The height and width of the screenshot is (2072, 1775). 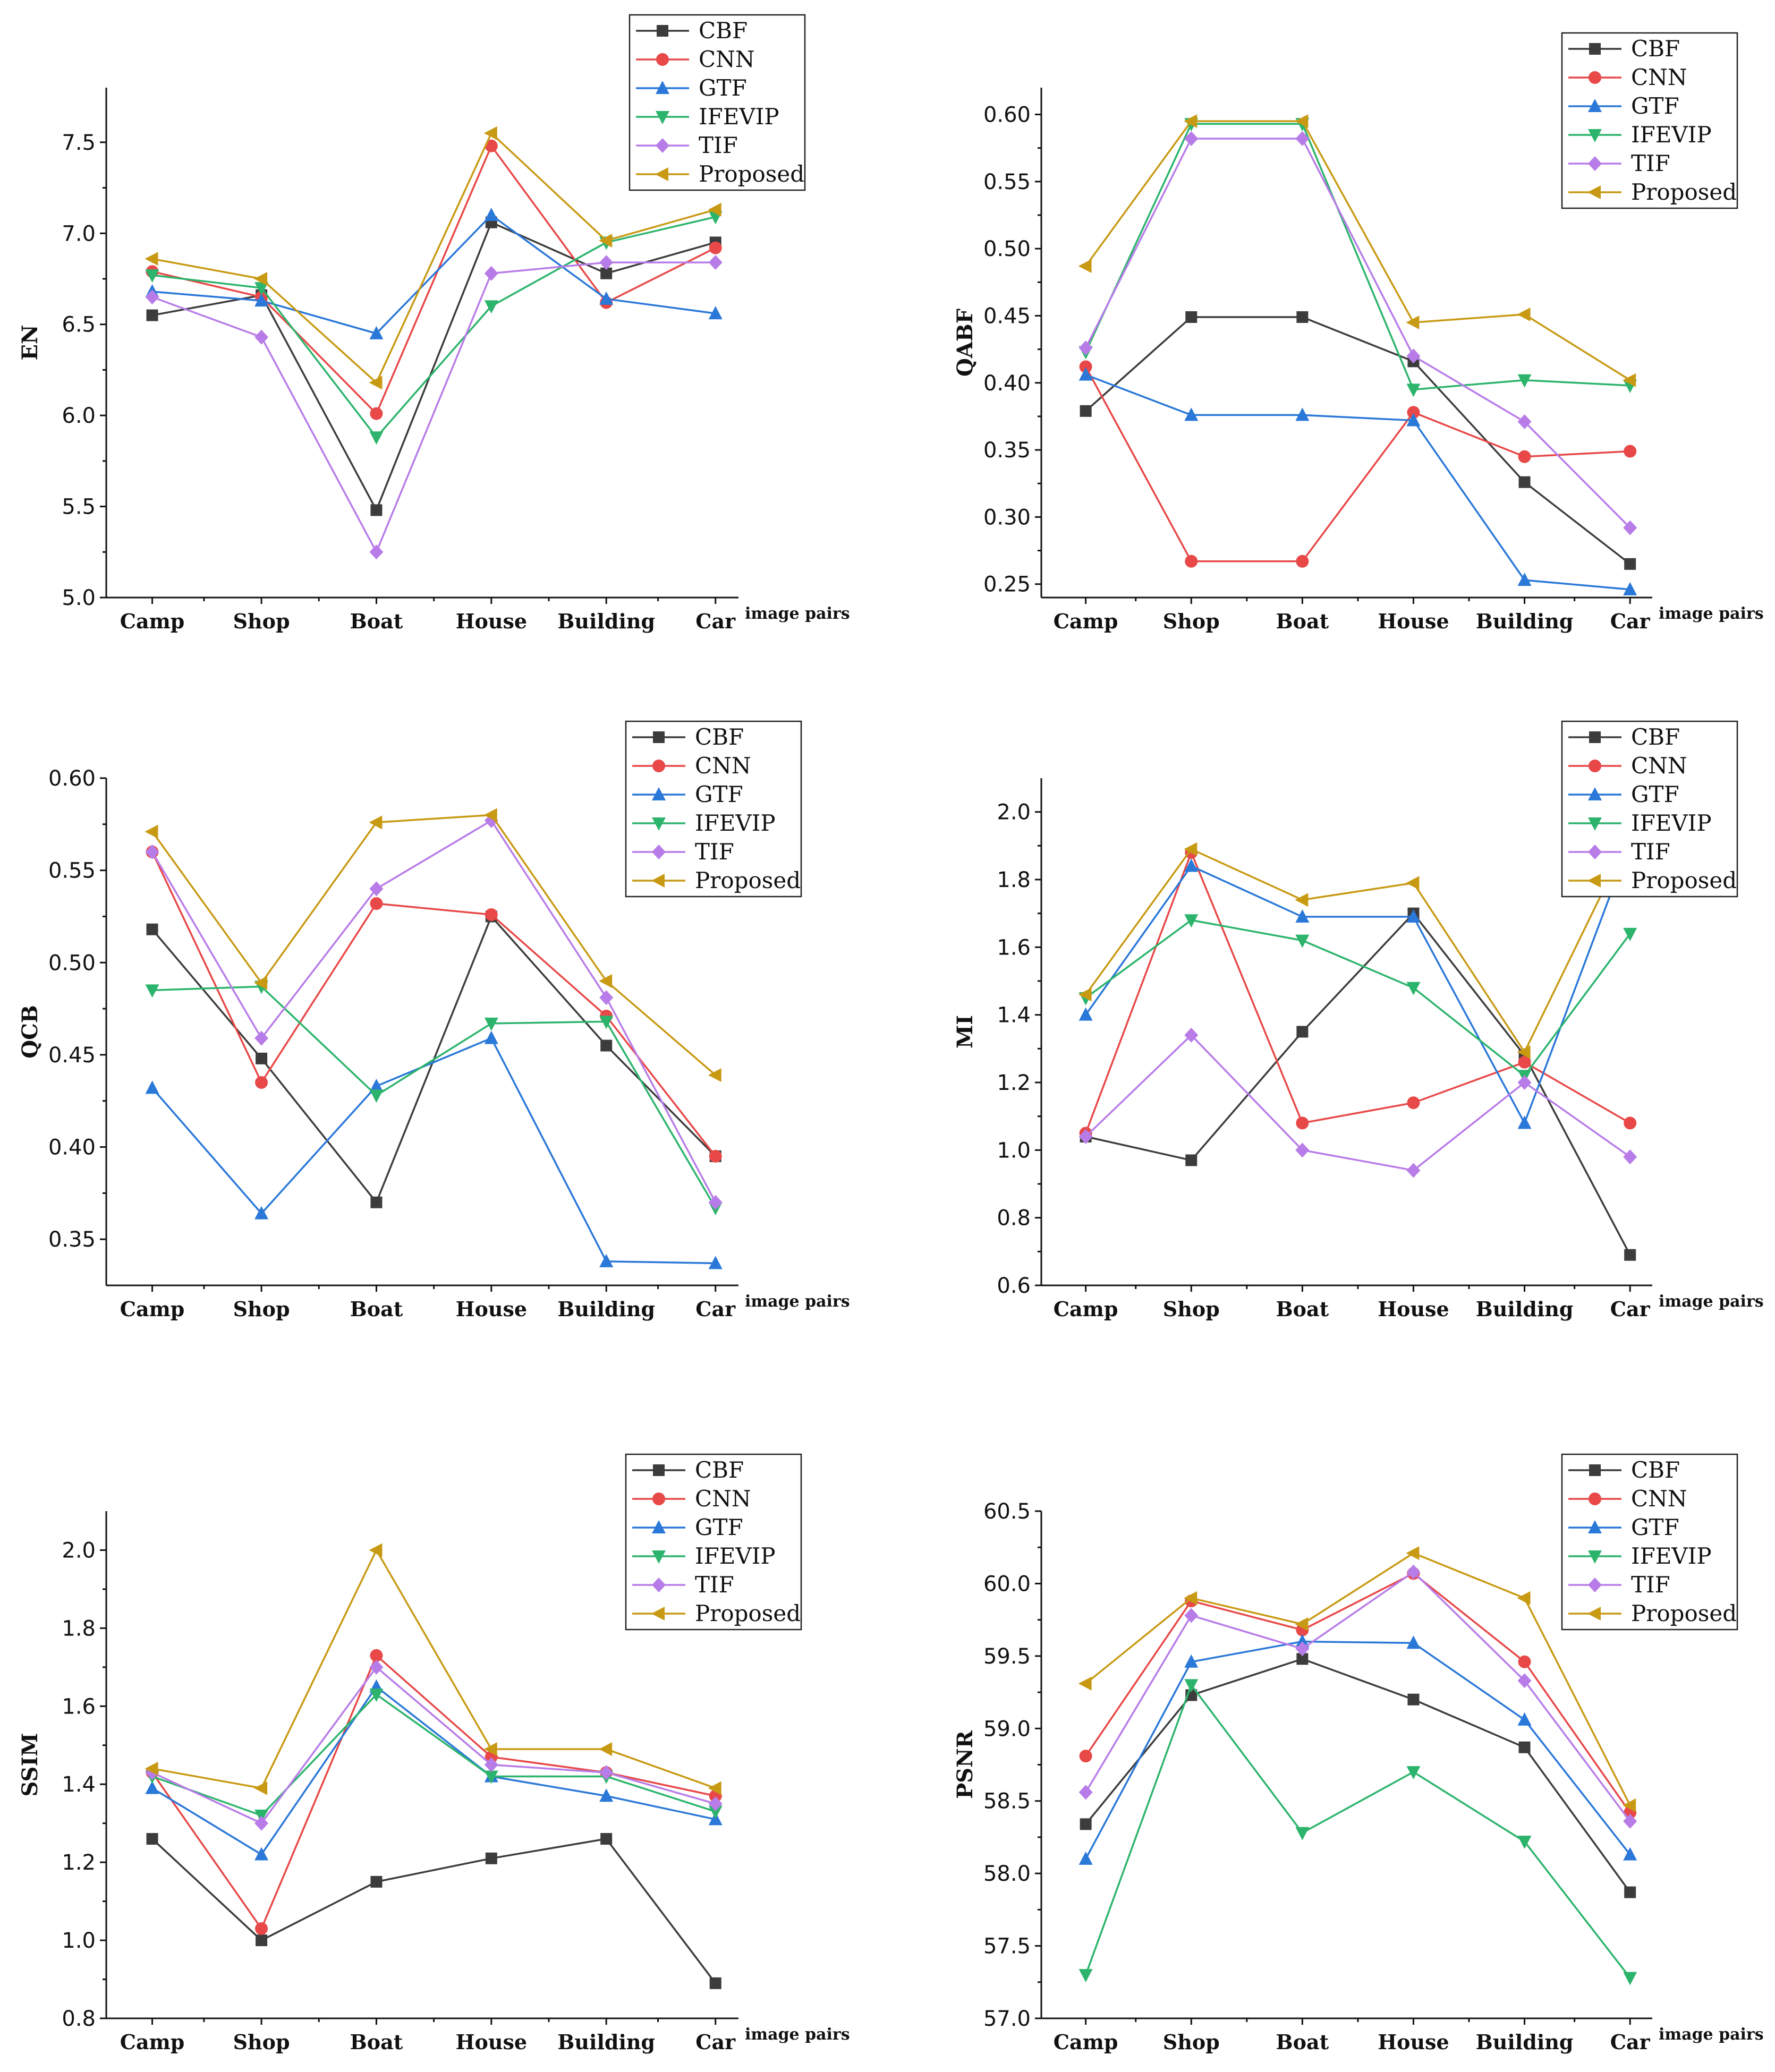 What do you see at coordinates (261, 1309) in the screenshot?
I see `x-tick-label: Shop` at bounding box center [261, 1309].